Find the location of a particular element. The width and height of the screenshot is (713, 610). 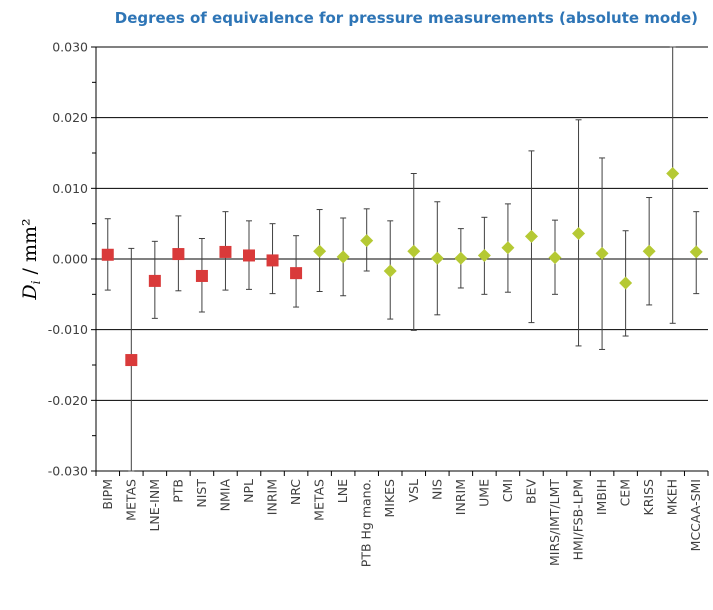

x-tick-label: PTB Hg mano. is located at coordinates (366, 523).